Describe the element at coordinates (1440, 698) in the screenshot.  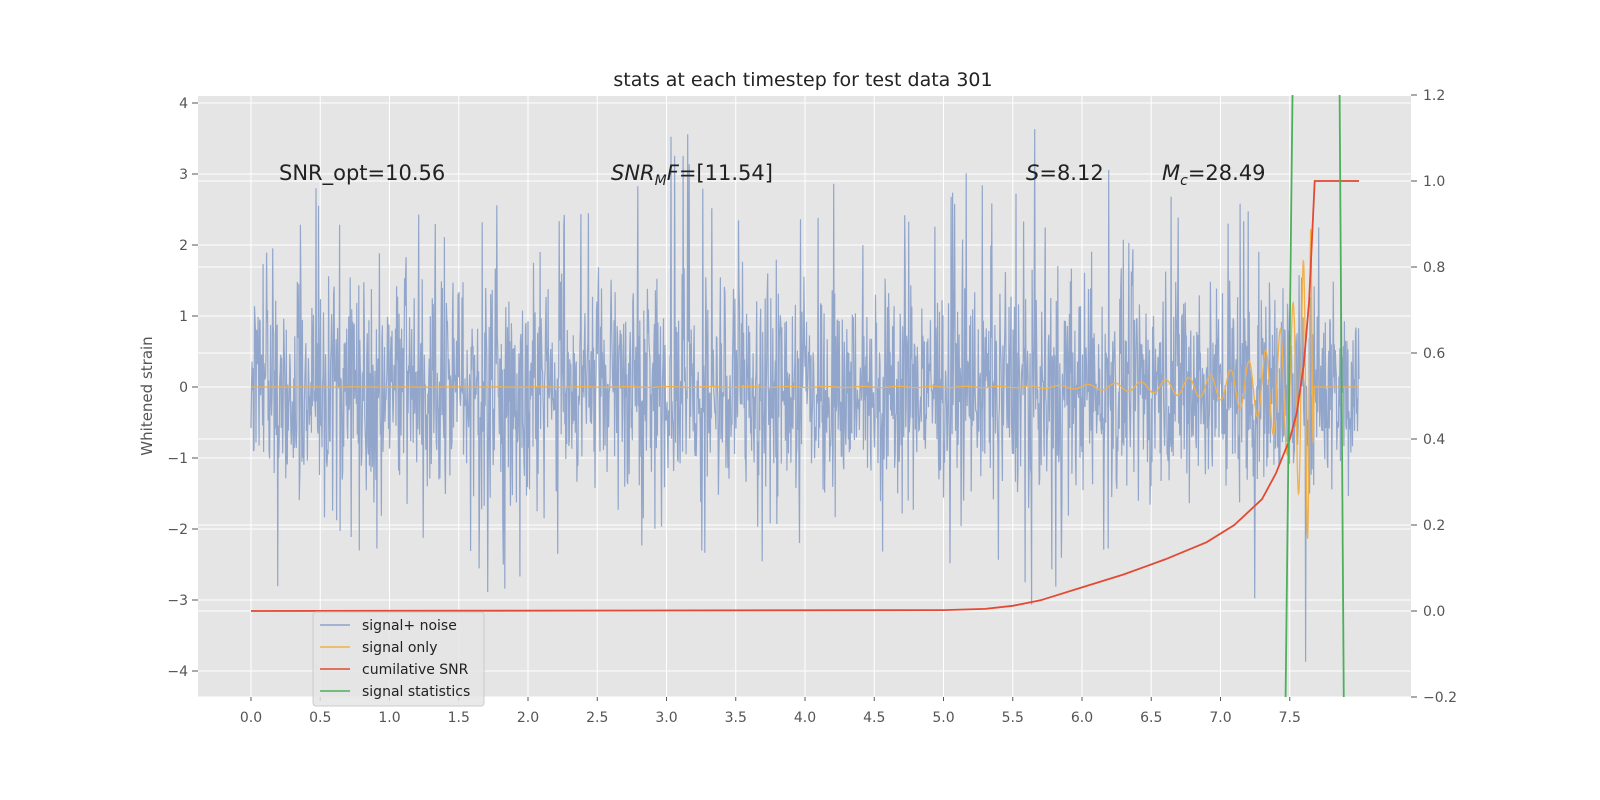
I see `y2-tick-label: −0.2` at that location.